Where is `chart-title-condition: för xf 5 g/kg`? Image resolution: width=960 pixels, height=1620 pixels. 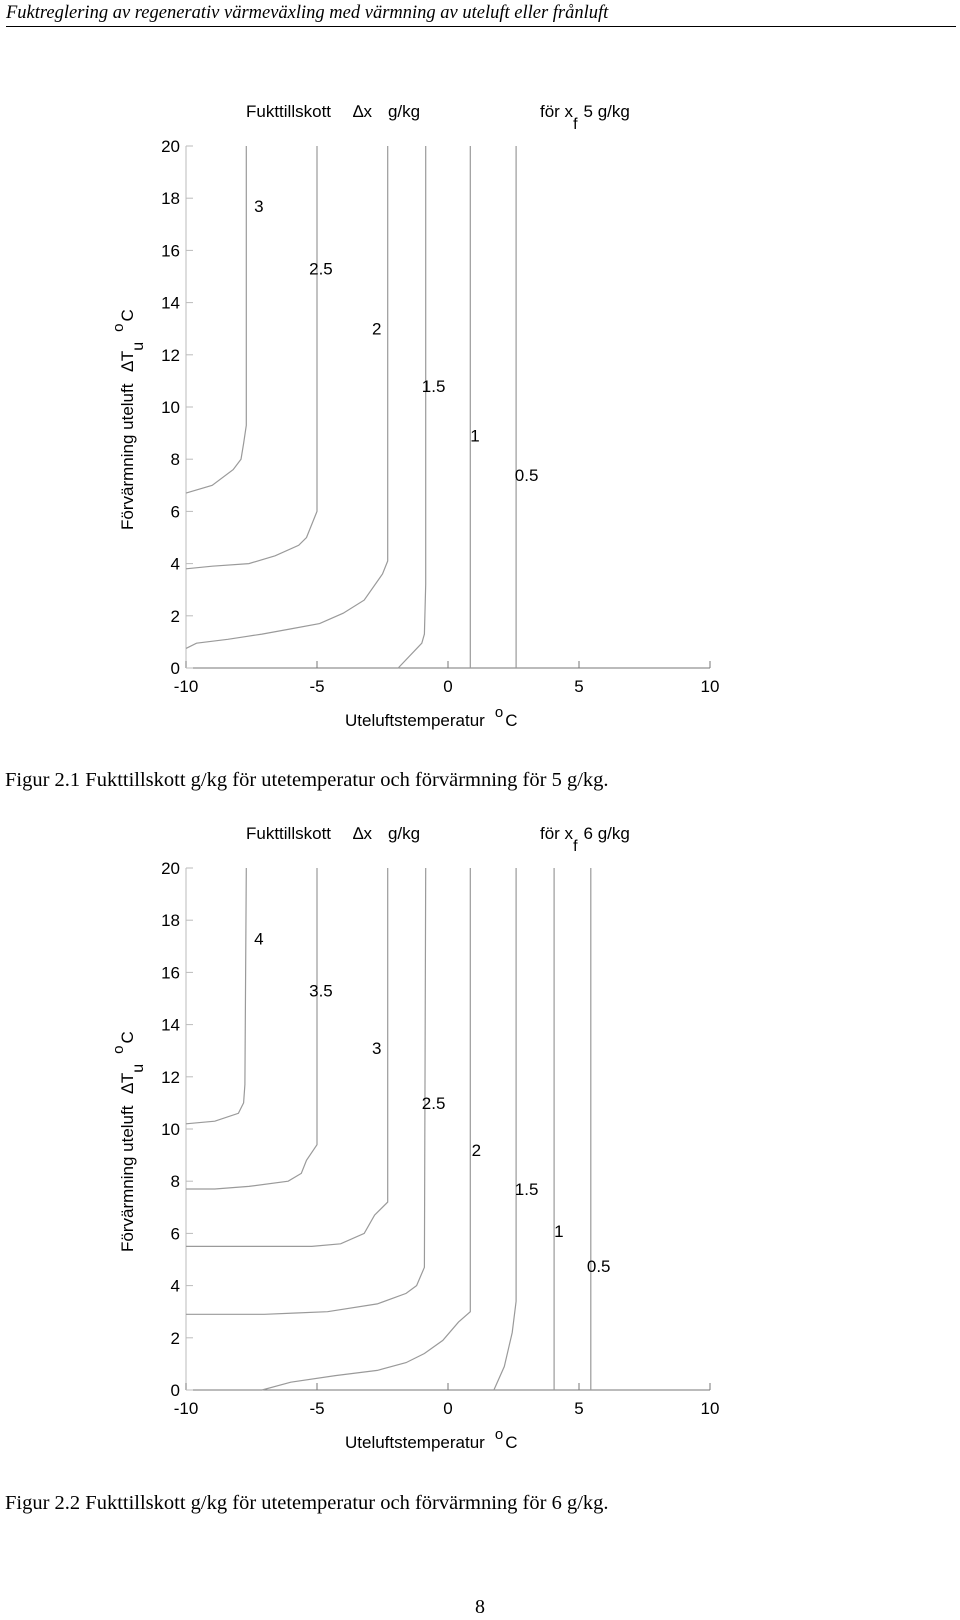 chart-title-condition: för xf 5 g/kg is located at coordinates (585, 117).